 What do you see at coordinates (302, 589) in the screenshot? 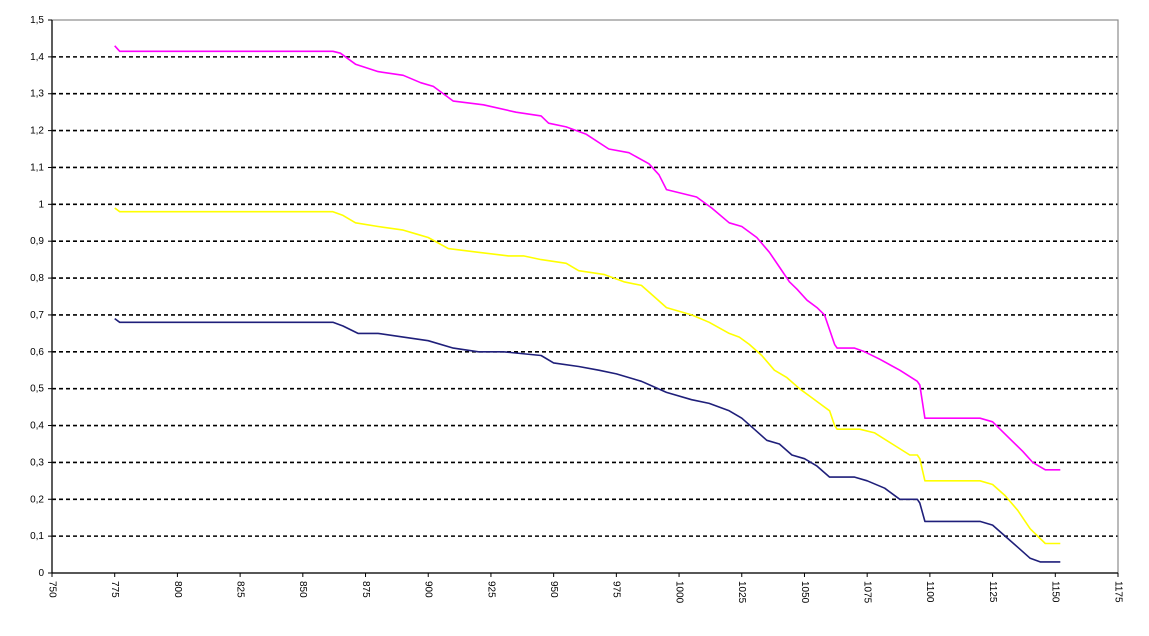
I see `x-tick-label: 850` at bounding box center [302, 589].